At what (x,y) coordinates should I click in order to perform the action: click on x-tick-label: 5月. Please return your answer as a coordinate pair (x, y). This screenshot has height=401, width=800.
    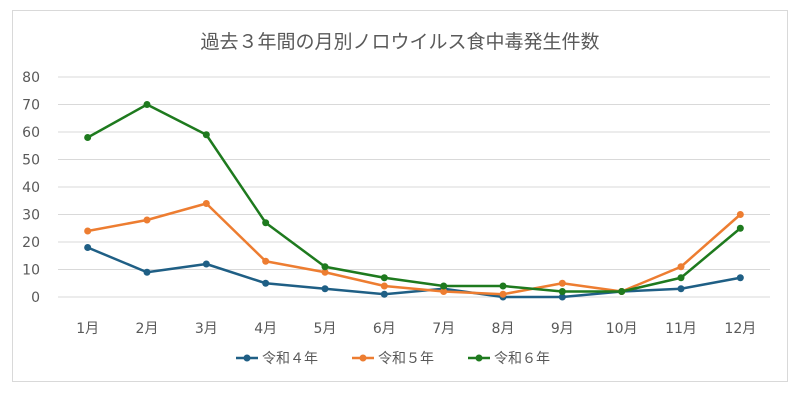
    Looking at the image, I should click on (325, 329).